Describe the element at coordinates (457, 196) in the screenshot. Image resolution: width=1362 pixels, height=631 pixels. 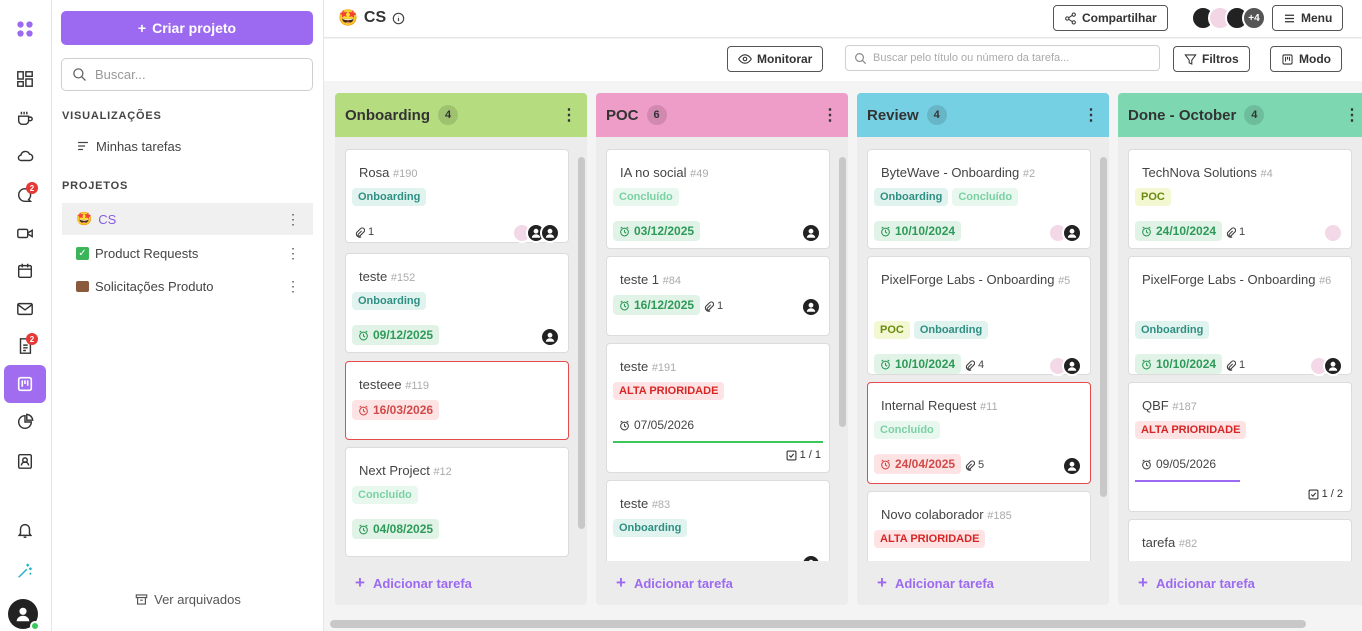
I see `task-card: Rosa #190 Onboarding 1` at that location.